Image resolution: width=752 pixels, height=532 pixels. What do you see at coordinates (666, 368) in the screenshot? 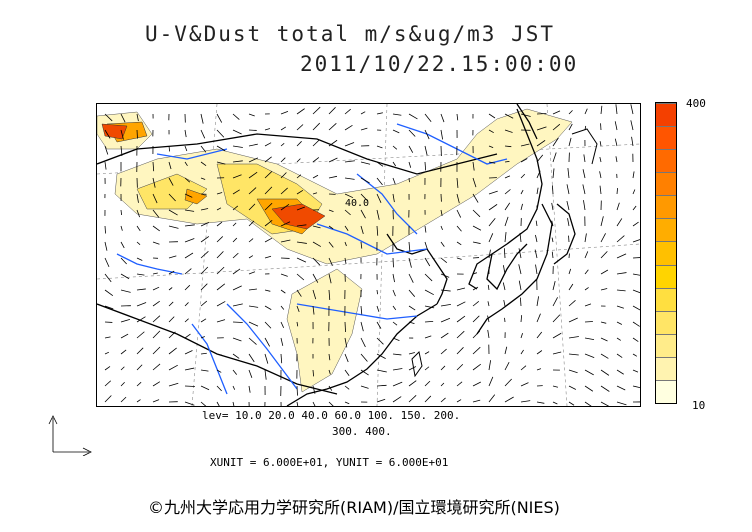
I see `colorbar-segment` at bounding box center [666, 368].